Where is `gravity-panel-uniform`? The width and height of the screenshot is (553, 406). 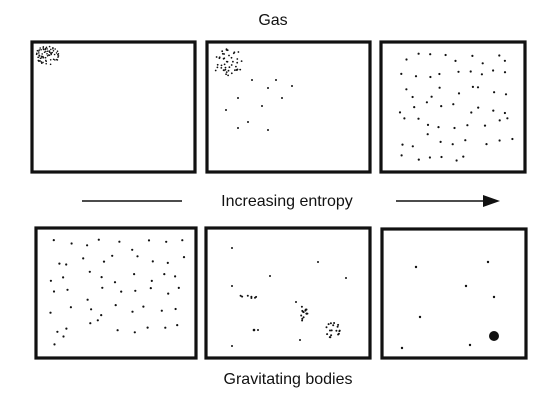 gravity-panel-uniform is located at coordinates (116, 293).